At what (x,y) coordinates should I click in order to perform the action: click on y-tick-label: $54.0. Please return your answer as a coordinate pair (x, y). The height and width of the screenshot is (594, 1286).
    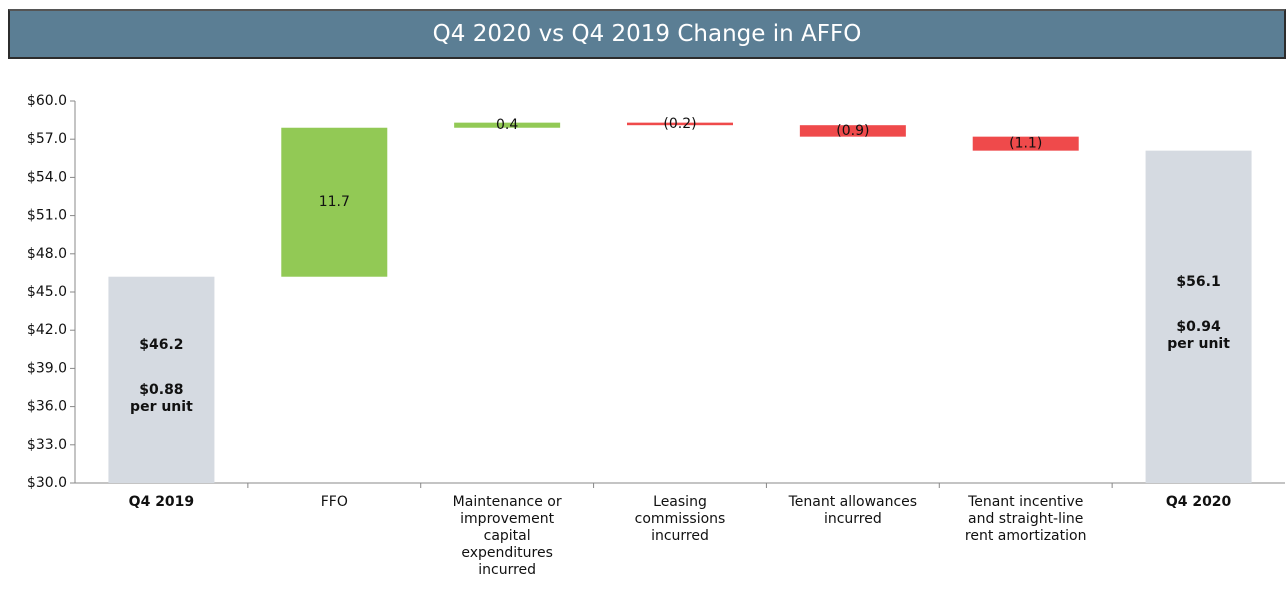
    Looking at the image, I should click on (47, 177).